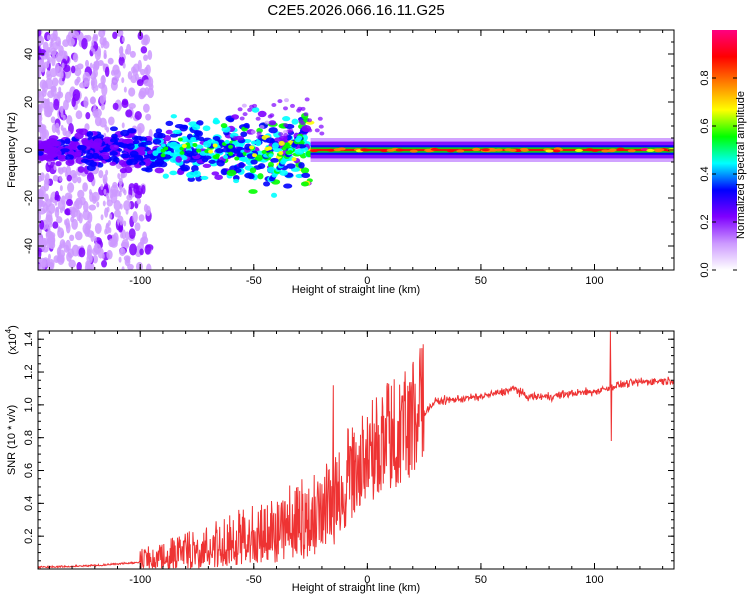  Describe the element at coordinates (29, 54) in the screenshot. I see `spectrogram-y-tick-label: 40` at that location.